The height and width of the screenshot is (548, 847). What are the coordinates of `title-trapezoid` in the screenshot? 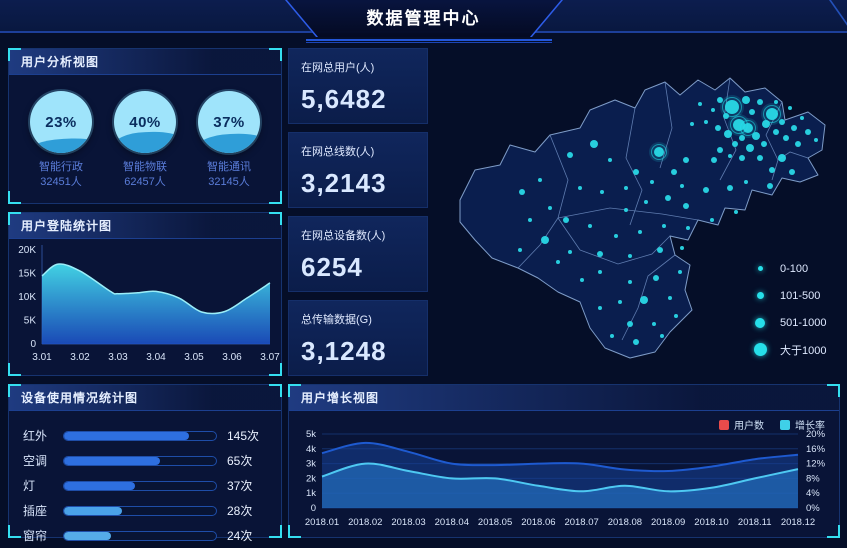 It's located at (423, 18).